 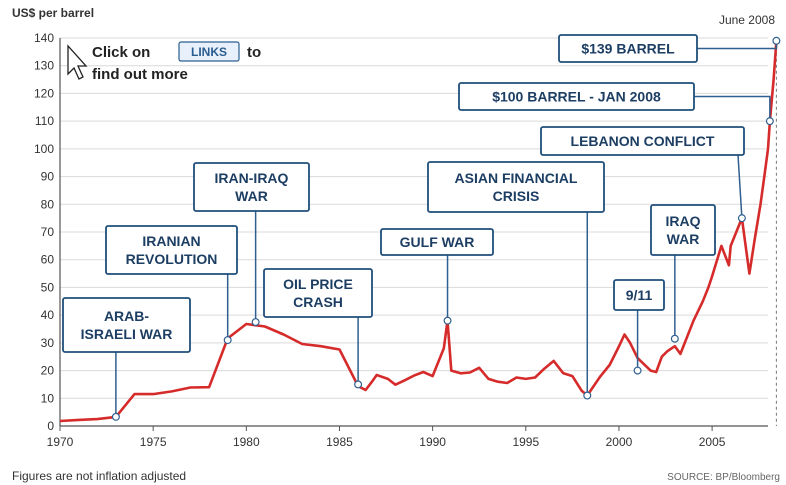 I want to click on callout-label-line: IRAQ, so click(x=683, y=221).